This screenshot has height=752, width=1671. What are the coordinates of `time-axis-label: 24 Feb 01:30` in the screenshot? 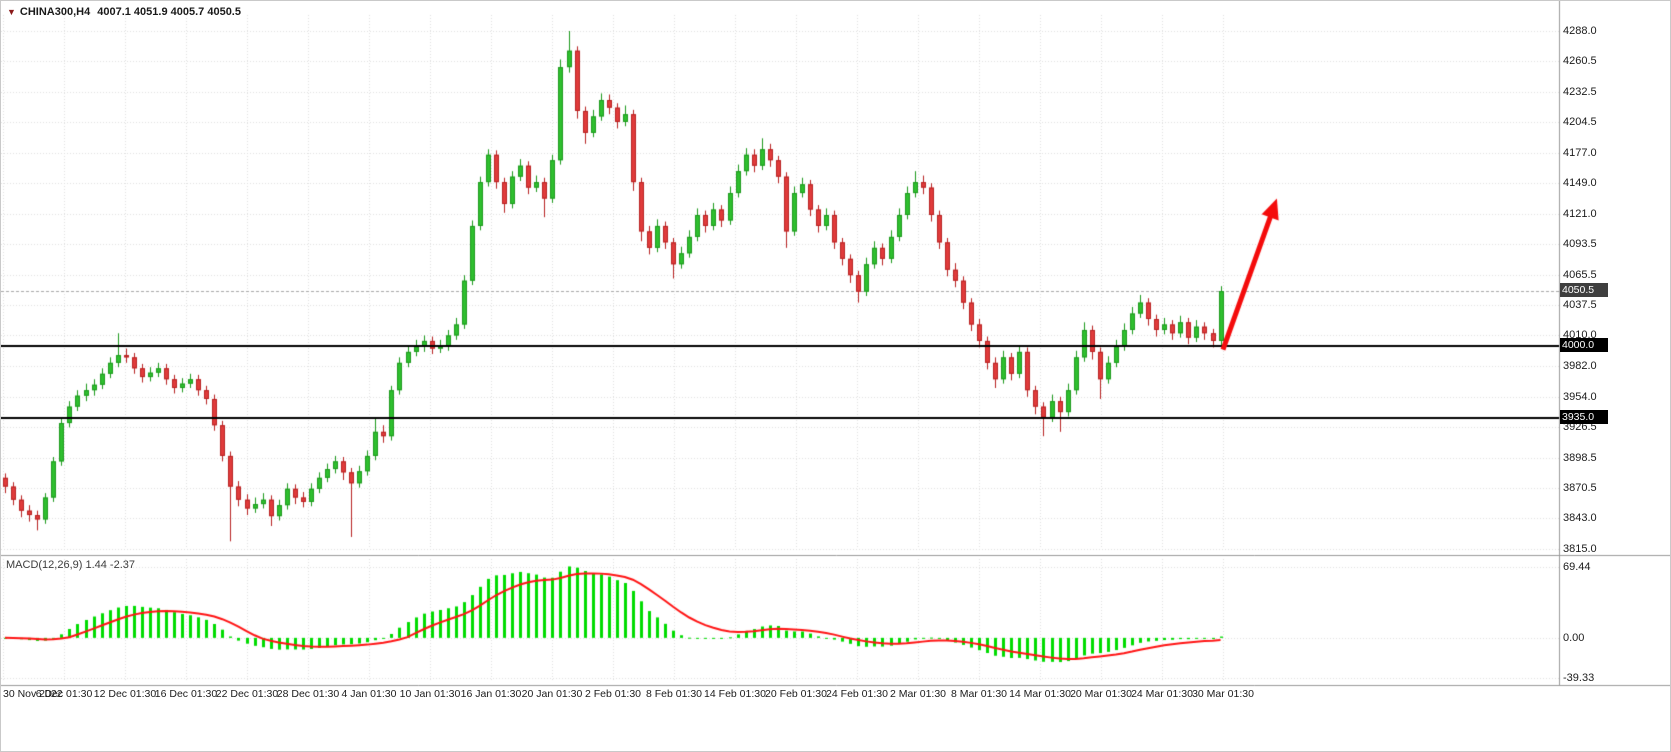 It's located at (857, 694).